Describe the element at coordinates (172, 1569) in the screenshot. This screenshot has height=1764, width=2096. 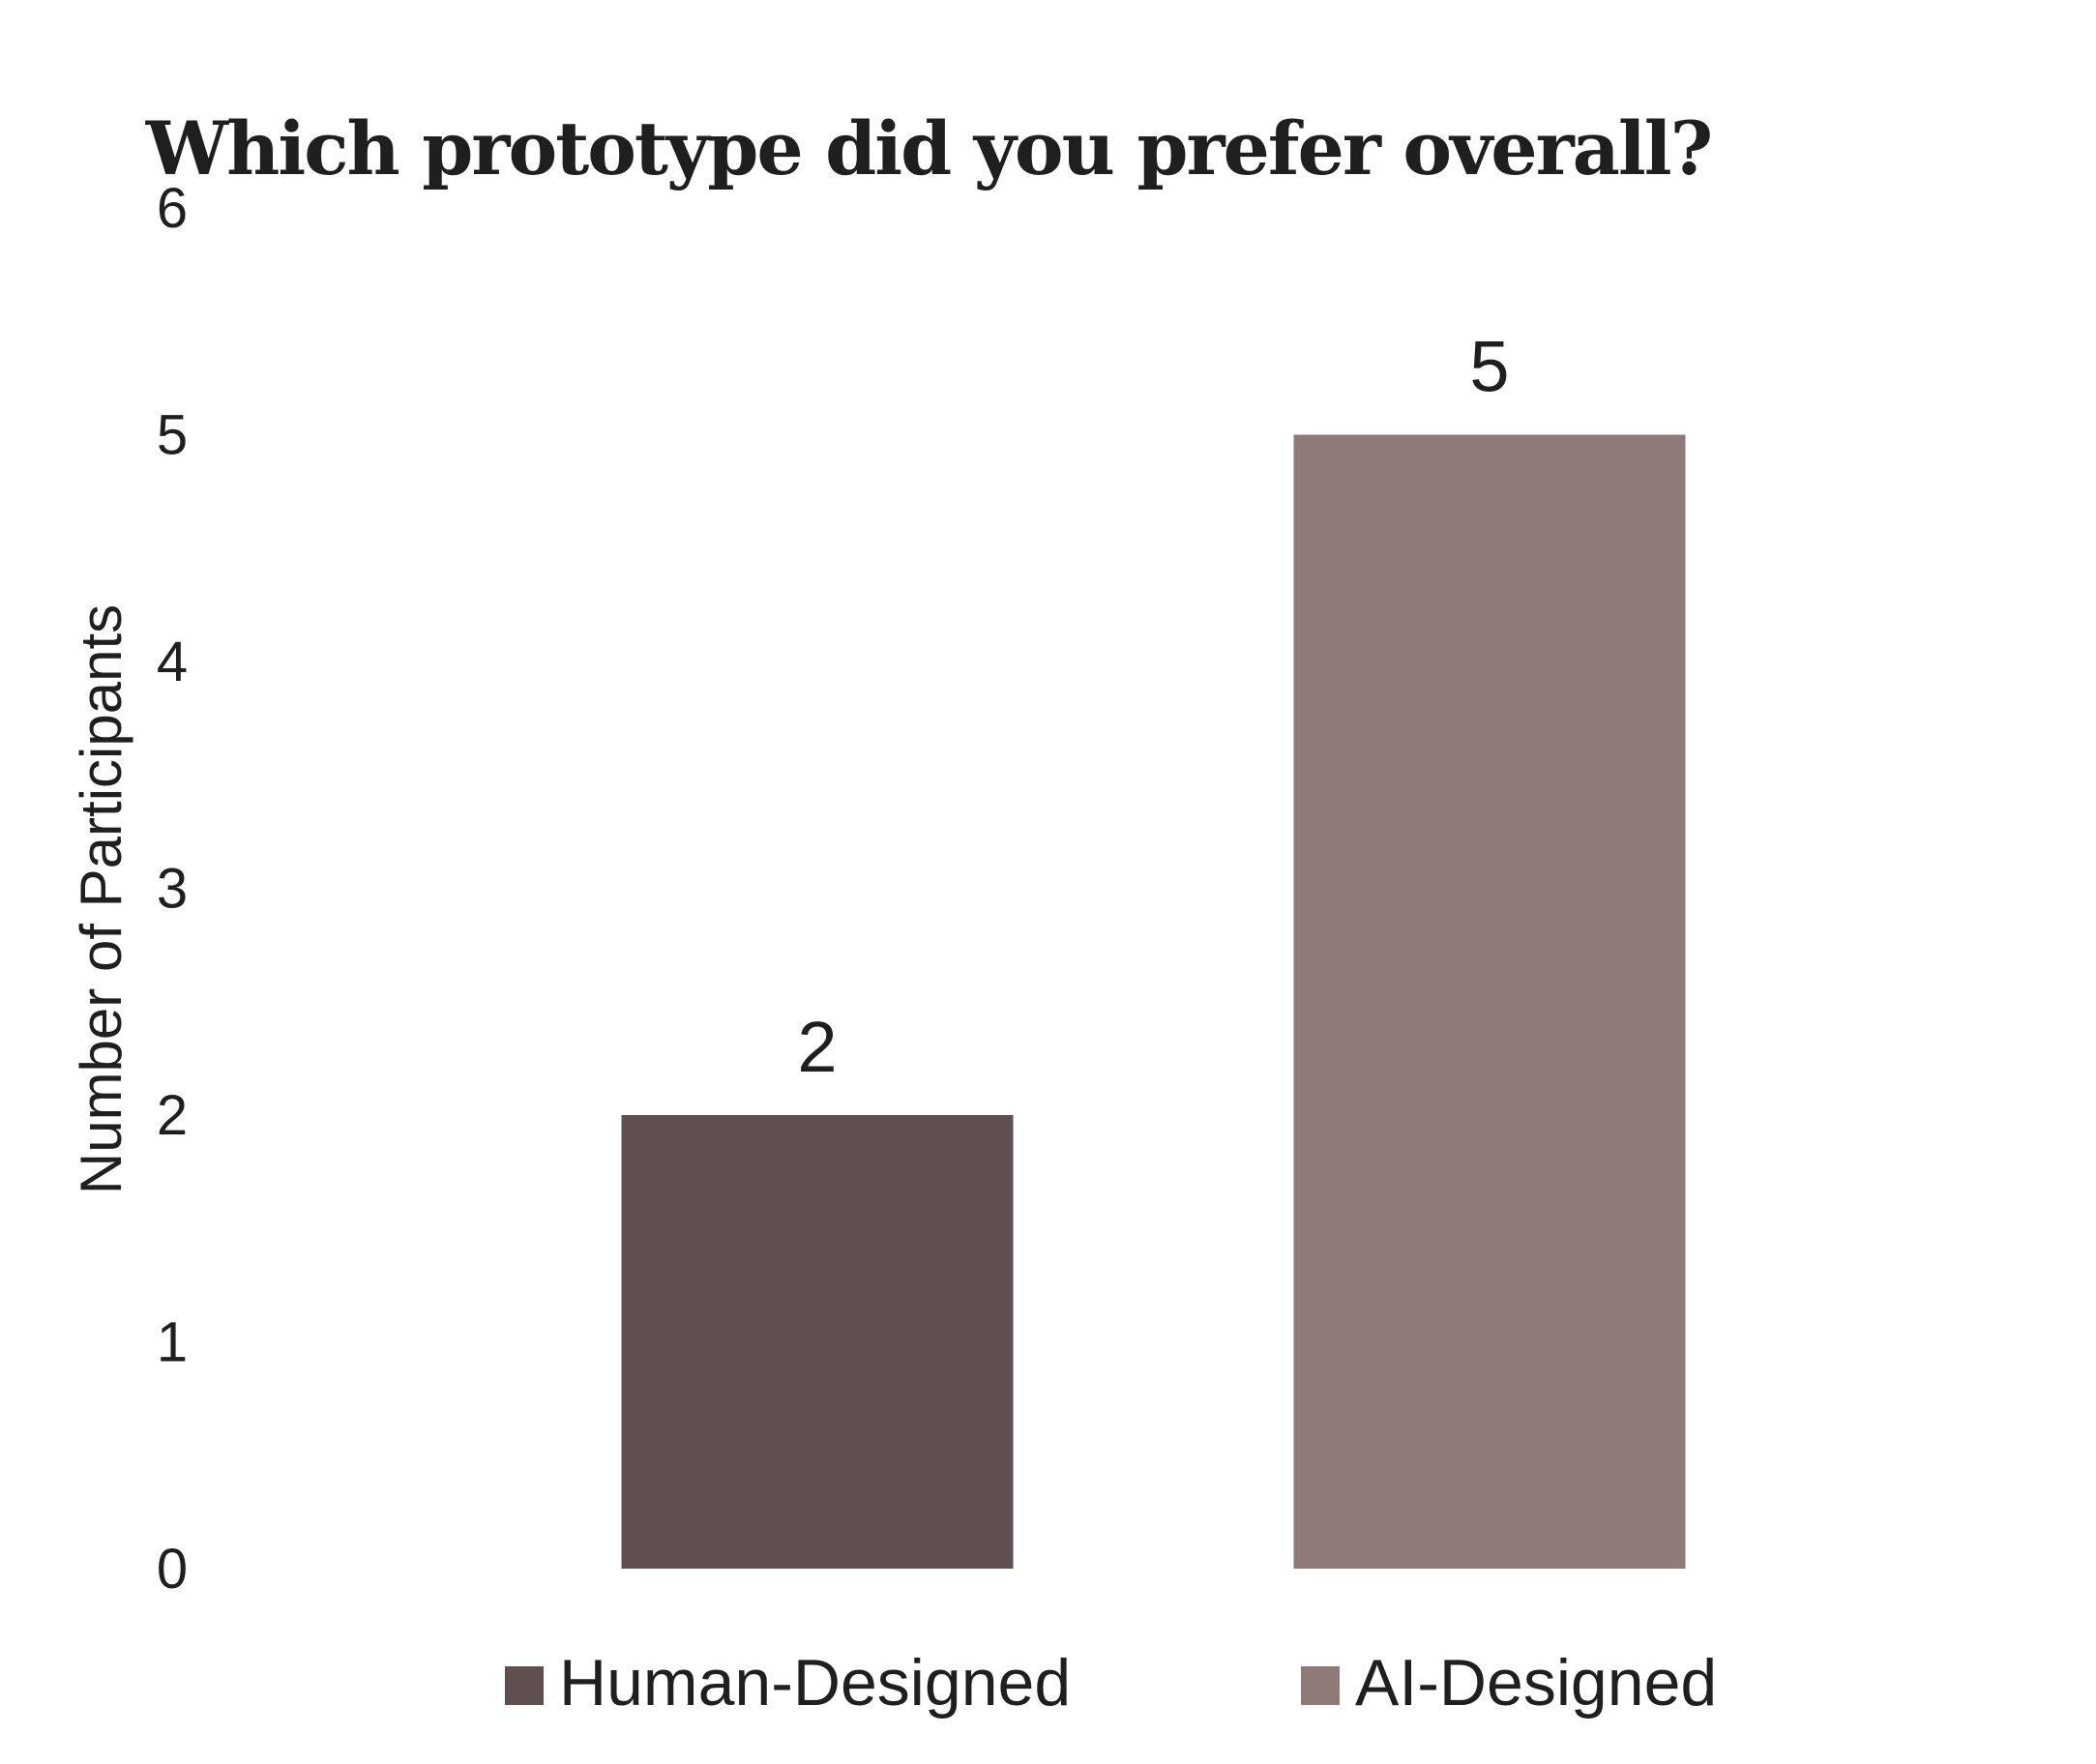
I see `y-tick-label: 0` at that location.